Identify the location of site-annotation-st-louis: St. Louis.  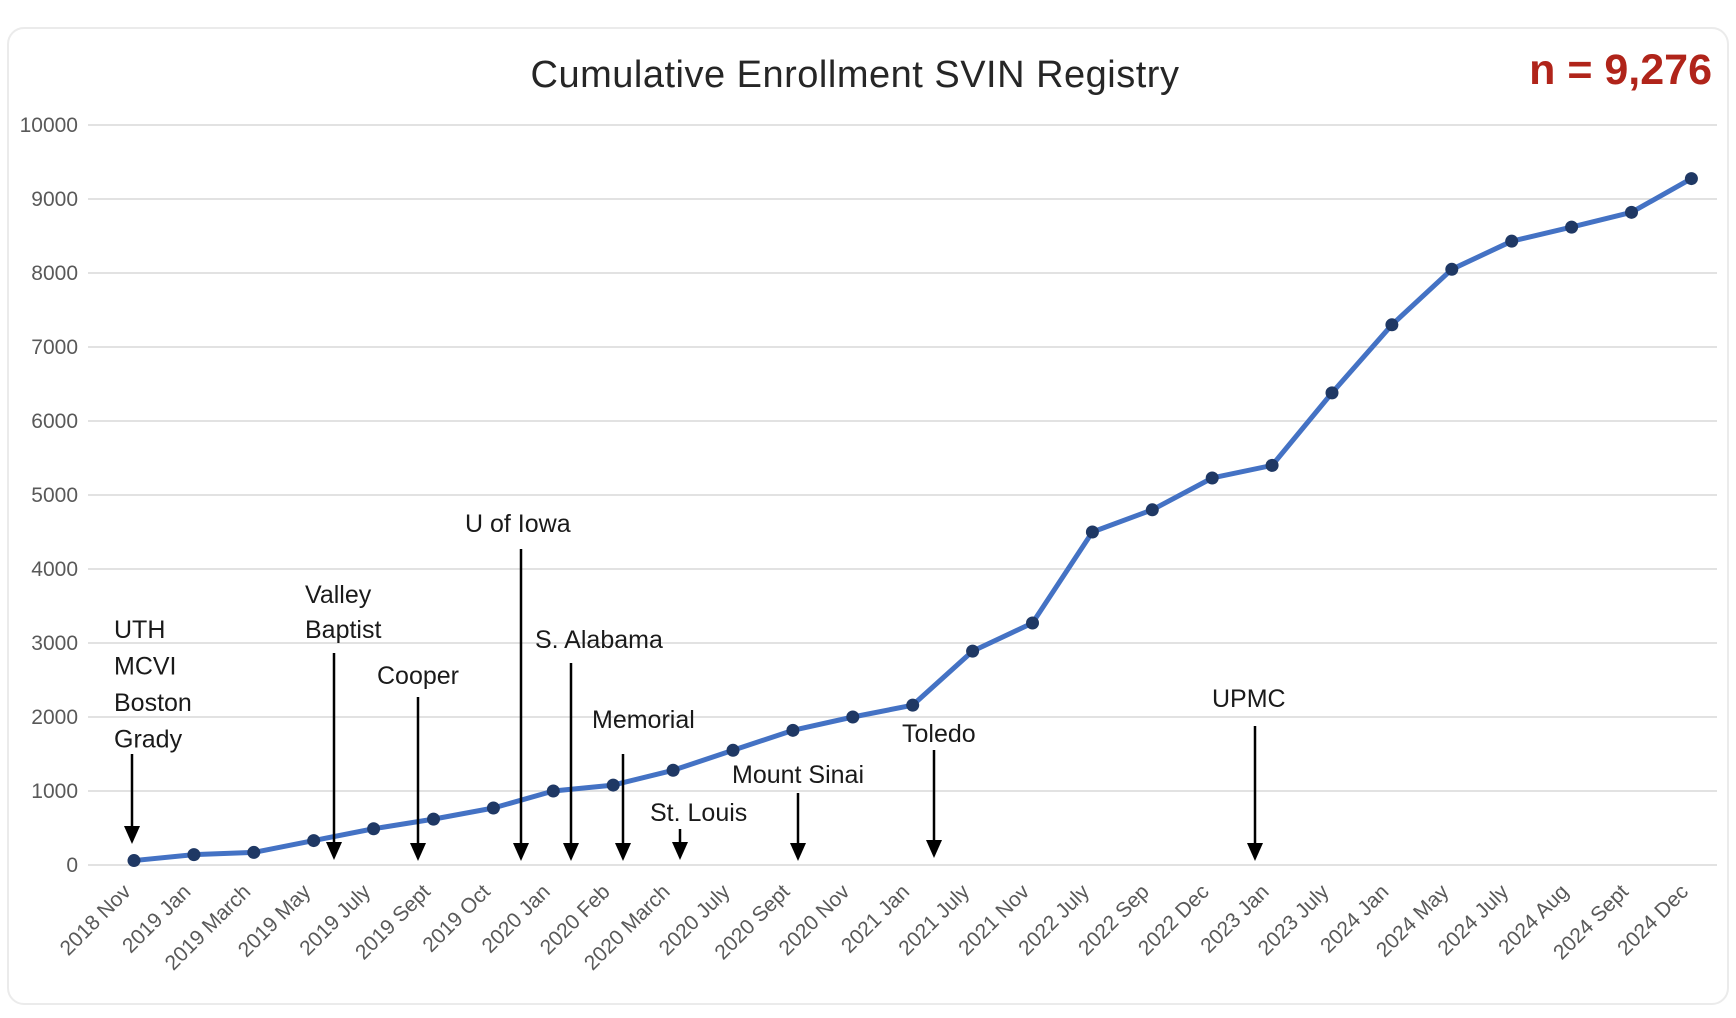
(698, 829).